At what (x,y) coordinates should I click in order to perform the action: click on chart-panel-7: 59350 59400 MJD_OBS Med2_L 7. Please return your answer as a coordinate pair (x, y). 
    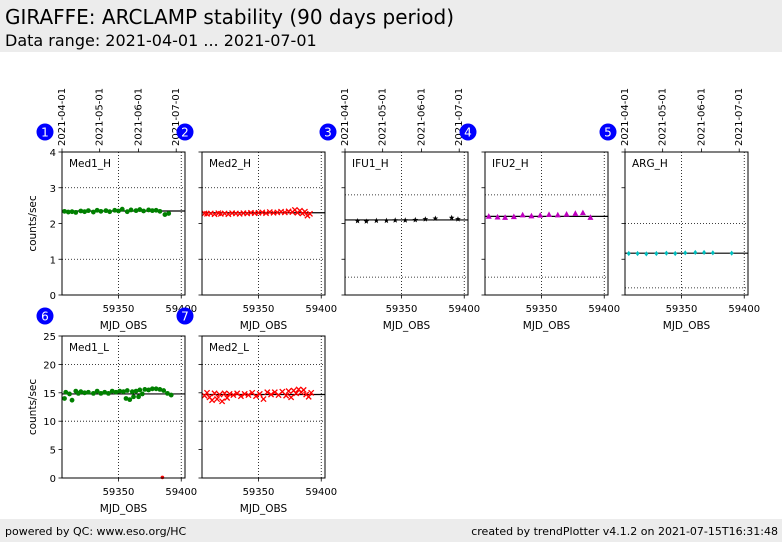
    Looking at the image, I should click on (256, 411).